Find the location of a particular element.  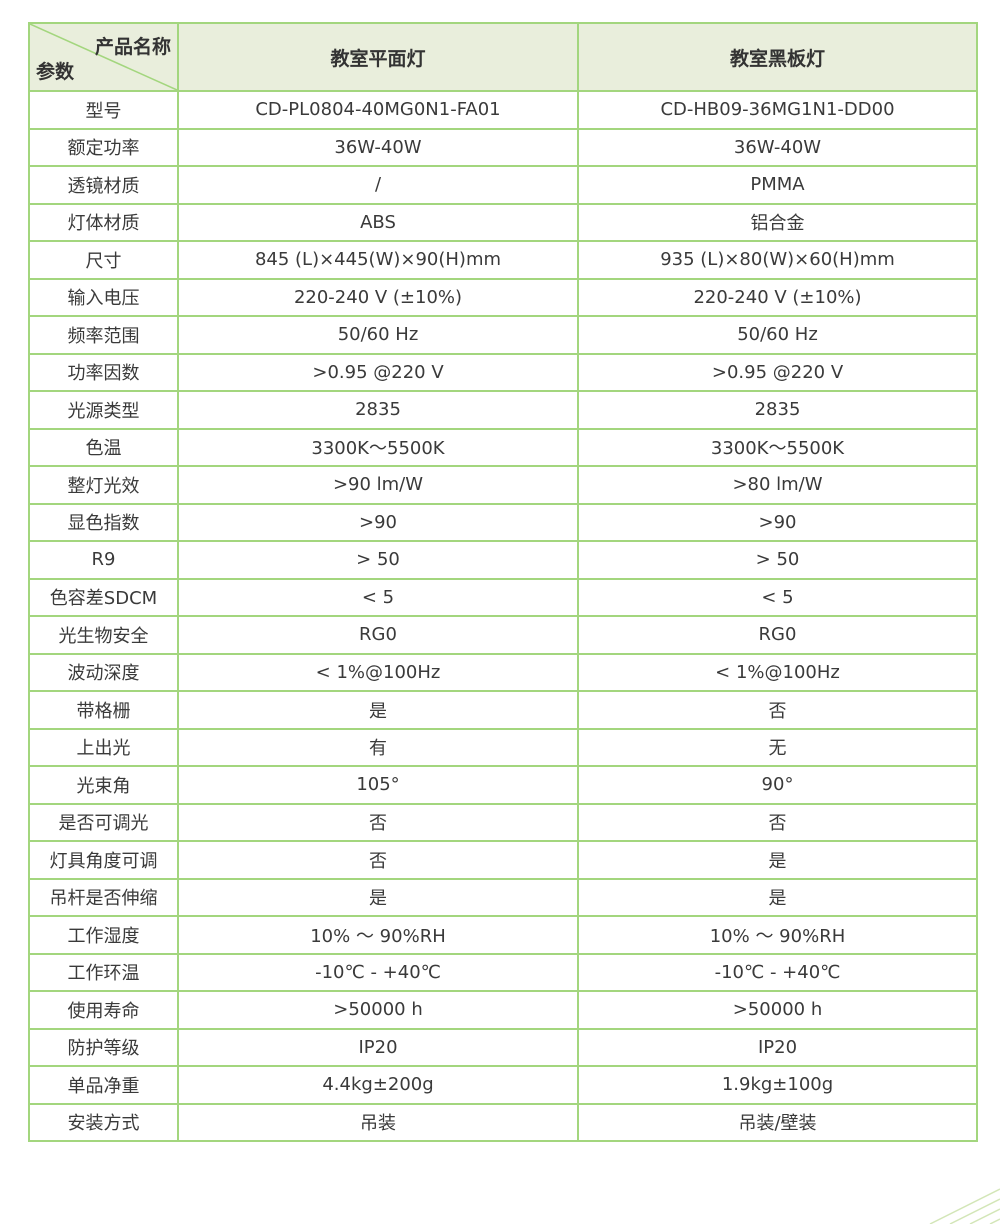

blackboard-light-value: 36W-40W is located at coordinates (777, 147).